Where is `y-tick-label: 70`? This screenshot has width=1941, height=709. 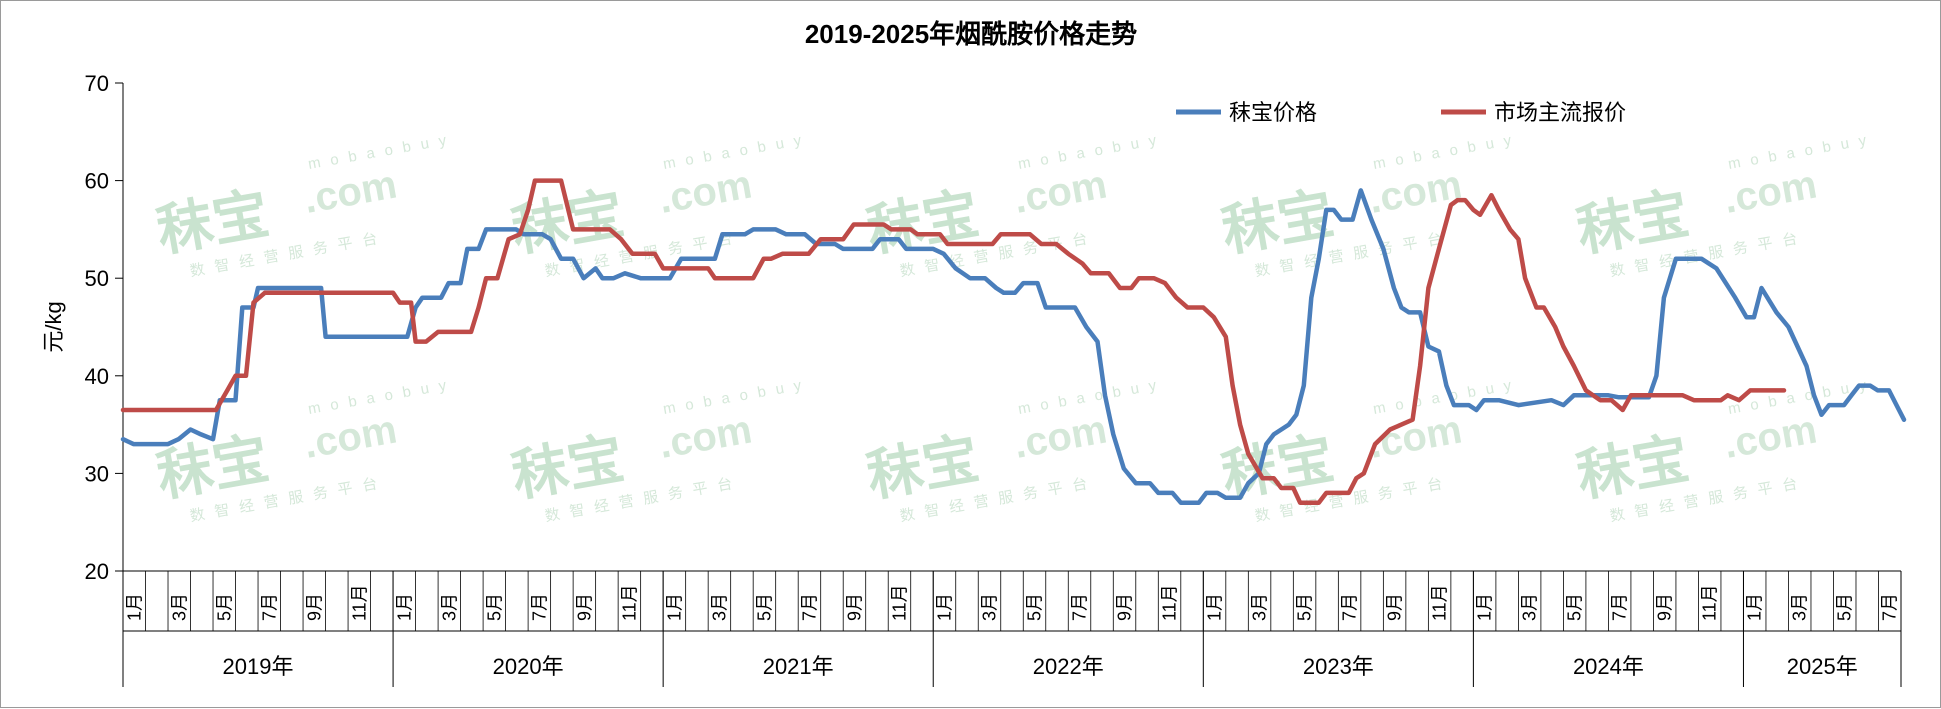
y-tick-label: 70 is located at coordinates (97, 83).